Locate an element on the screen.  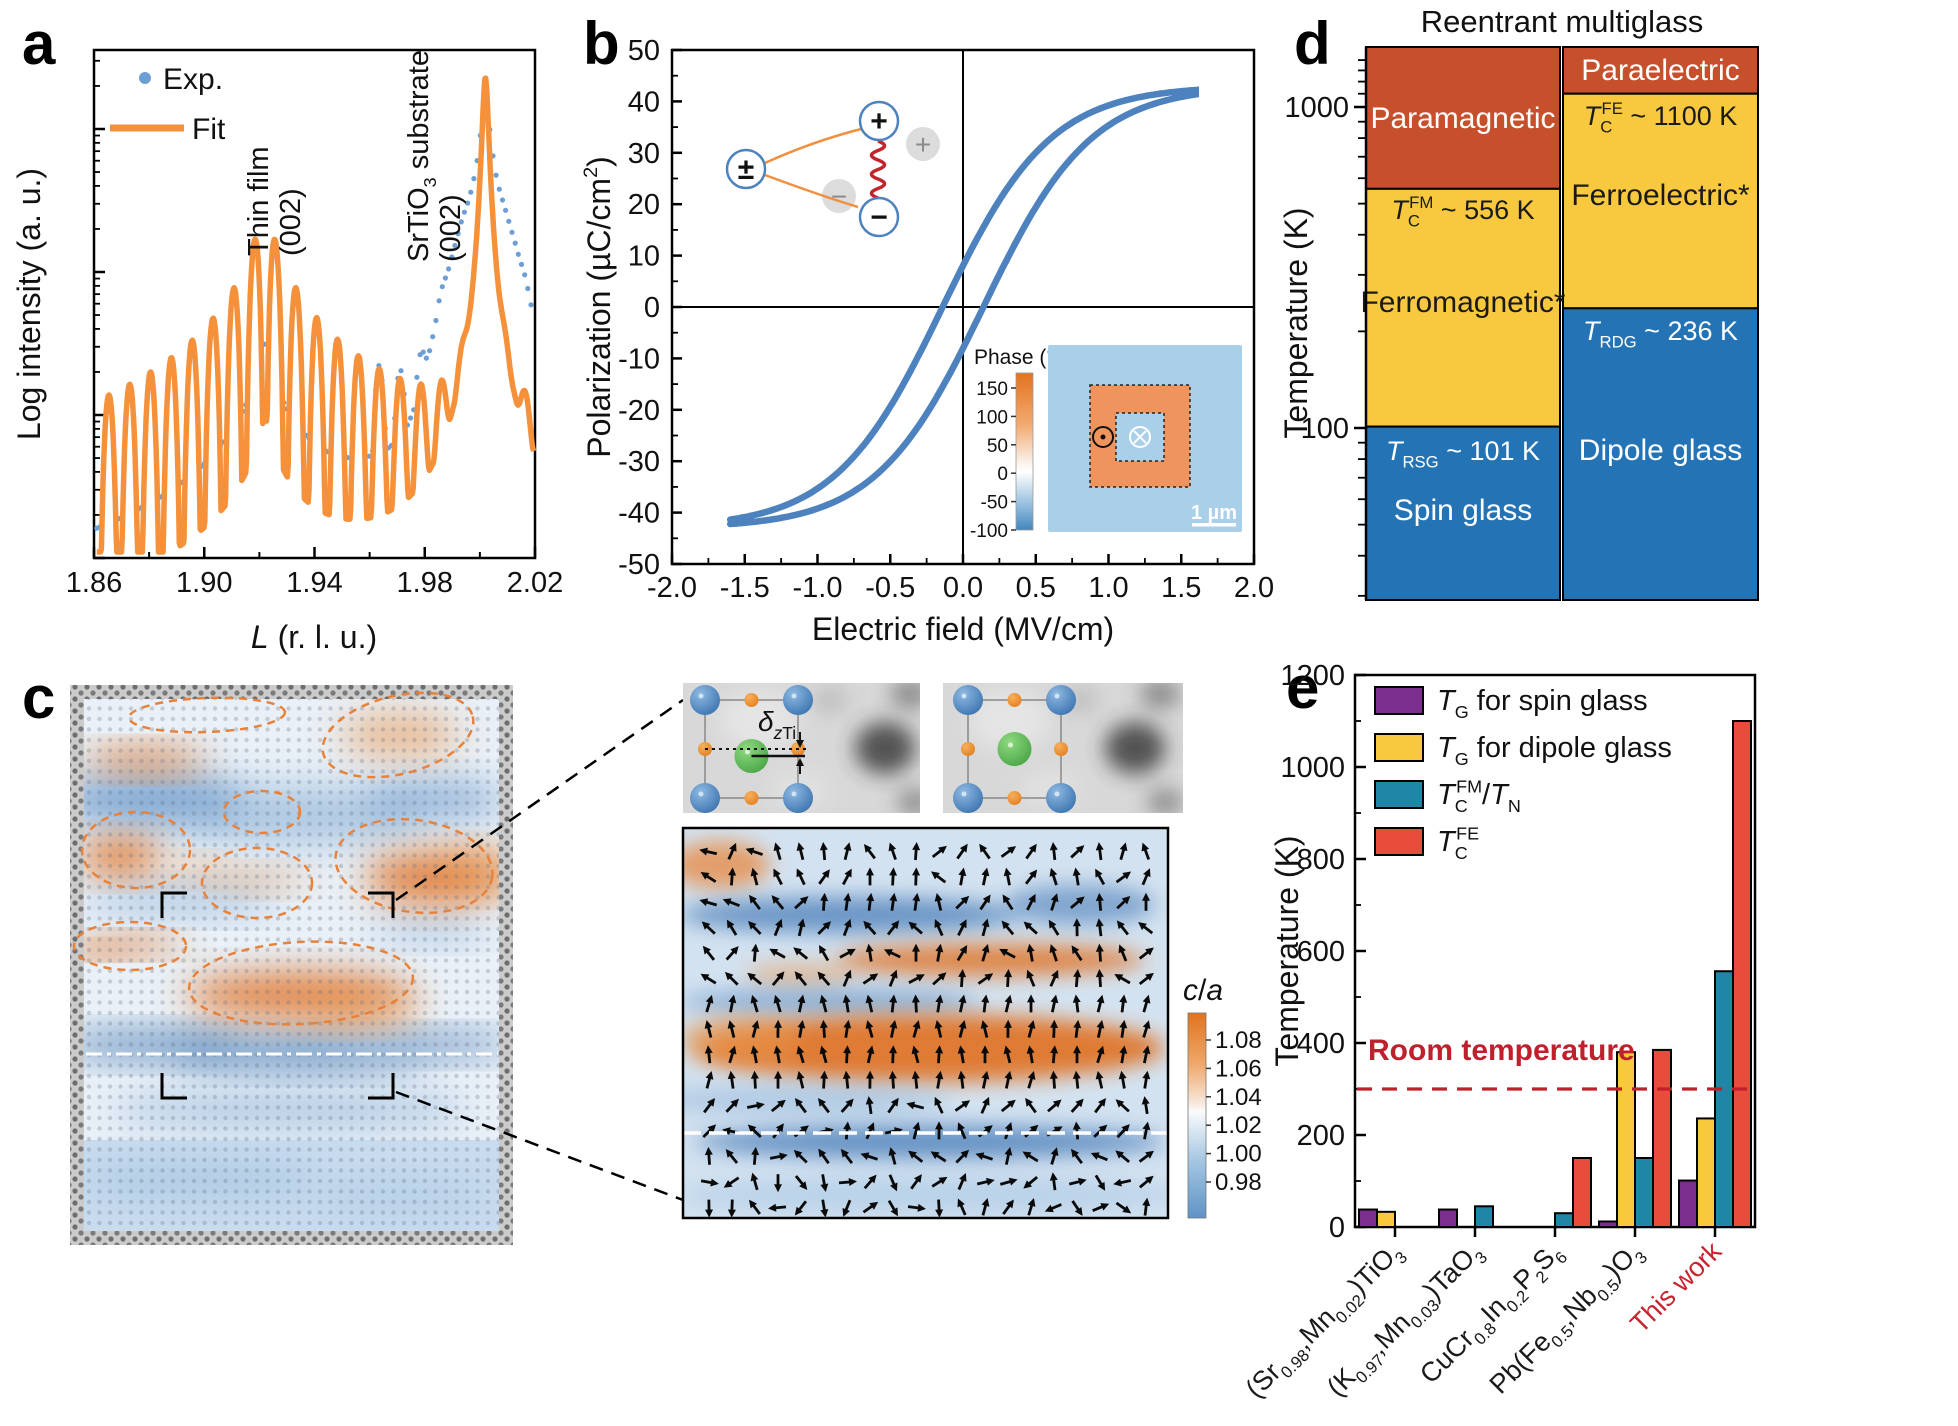
spring-icon is located at coordinates (878, 169).